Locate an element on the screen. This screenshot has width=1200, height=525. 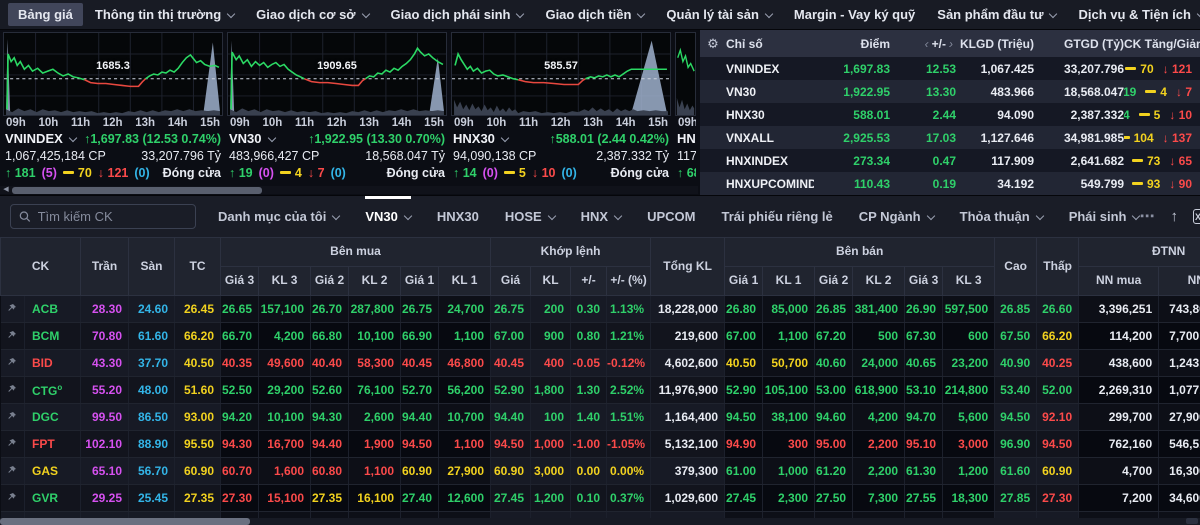
ticker-BCM: BCM is located at coordinates (52, 336).